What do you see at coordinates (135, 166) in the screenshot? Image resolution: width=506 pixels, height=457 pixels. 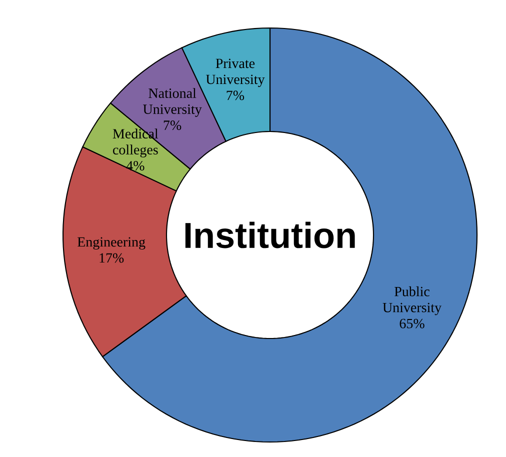 I see `data-label: 4%` at bounding box center [135, 166].